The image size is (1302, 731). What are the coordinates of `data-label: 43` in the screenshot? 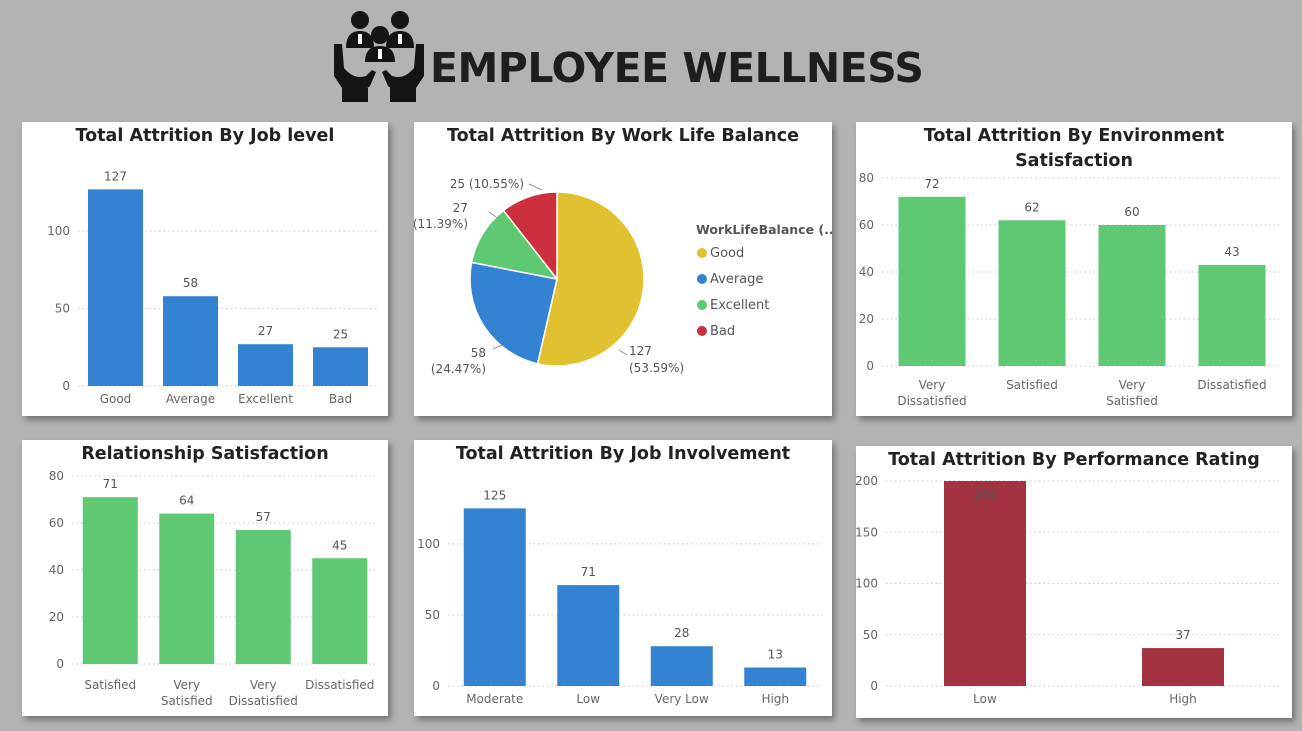 It's located at (1231, 252).